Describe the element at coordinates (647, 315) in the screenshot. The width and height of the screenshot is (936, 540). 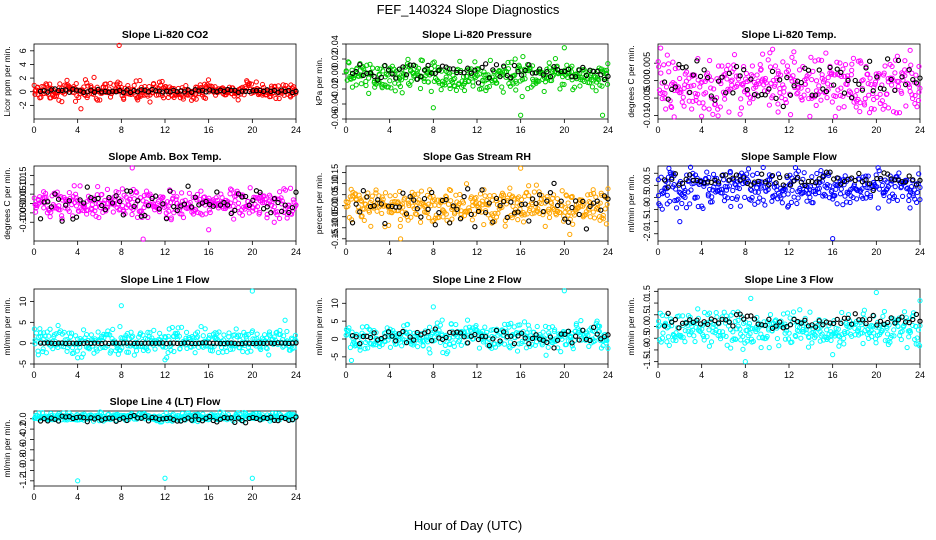
I see `y-tick-label: 0.5` at that location.